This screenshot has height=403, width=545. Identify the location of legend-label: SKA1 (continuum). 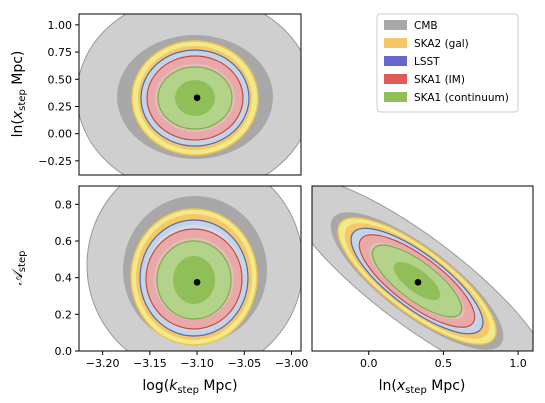
(461, 98).